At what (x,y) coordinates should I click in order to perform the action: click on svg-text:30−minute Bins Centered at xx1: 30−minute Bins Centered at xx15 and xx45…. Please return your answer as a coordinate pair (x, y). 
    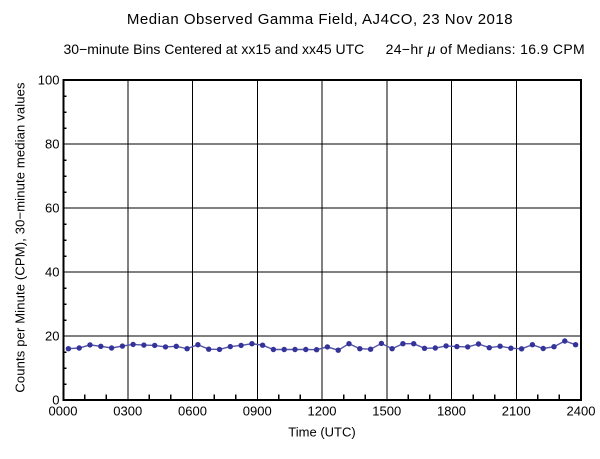
    Looking at the image, I should click on (214, 49).